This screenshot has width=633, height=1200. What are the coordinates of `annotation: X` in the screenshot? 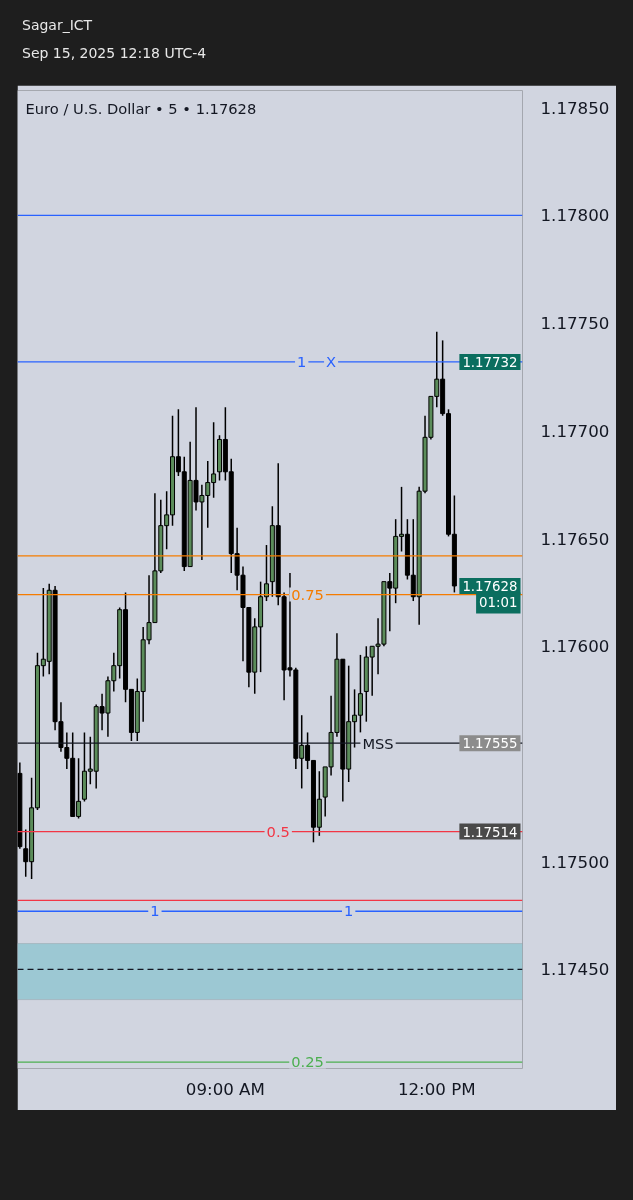 It's located at (331, 362).